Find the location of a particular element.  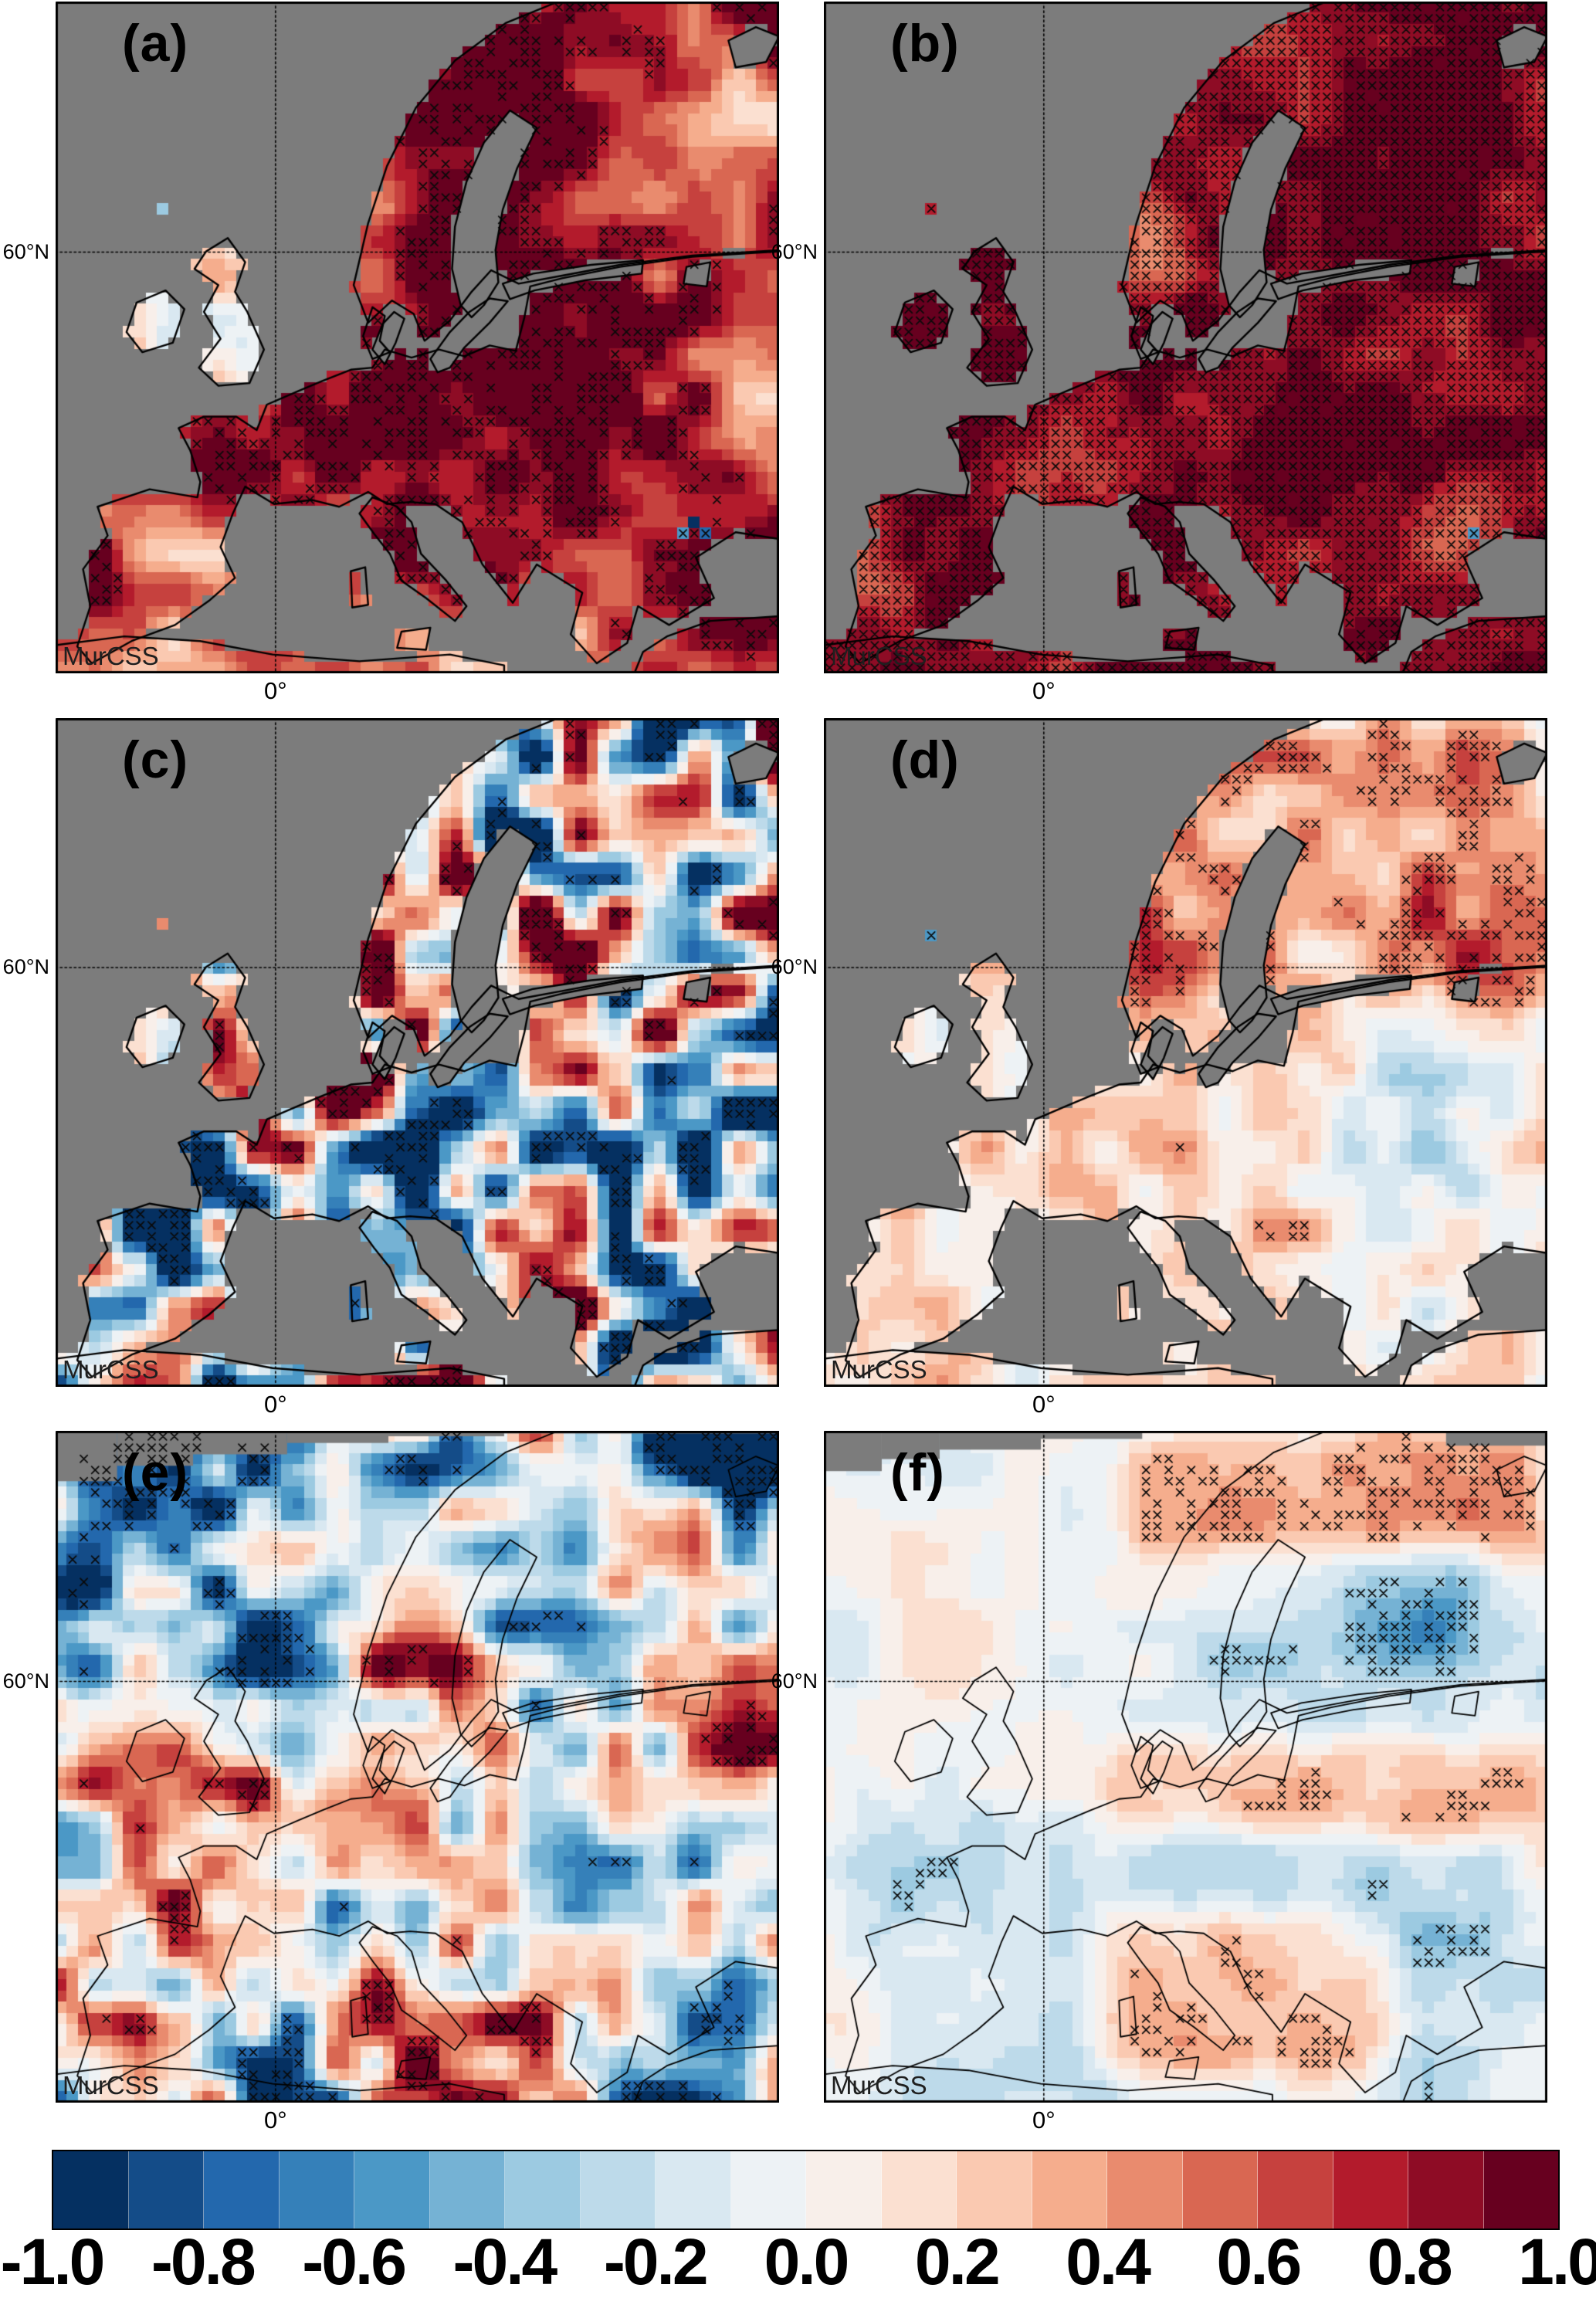

colorbar is located at coordinates (806, 2190).